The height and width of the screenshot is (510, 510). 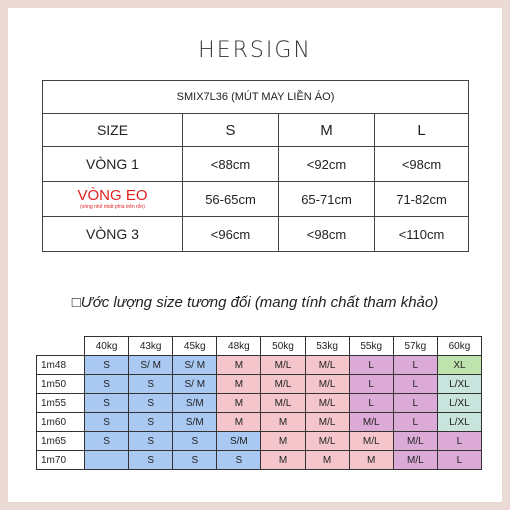 What do you see at coordinates (326, 130) in the screenshot?
I see `size-m-header: M` at bounding box center [326, 130].